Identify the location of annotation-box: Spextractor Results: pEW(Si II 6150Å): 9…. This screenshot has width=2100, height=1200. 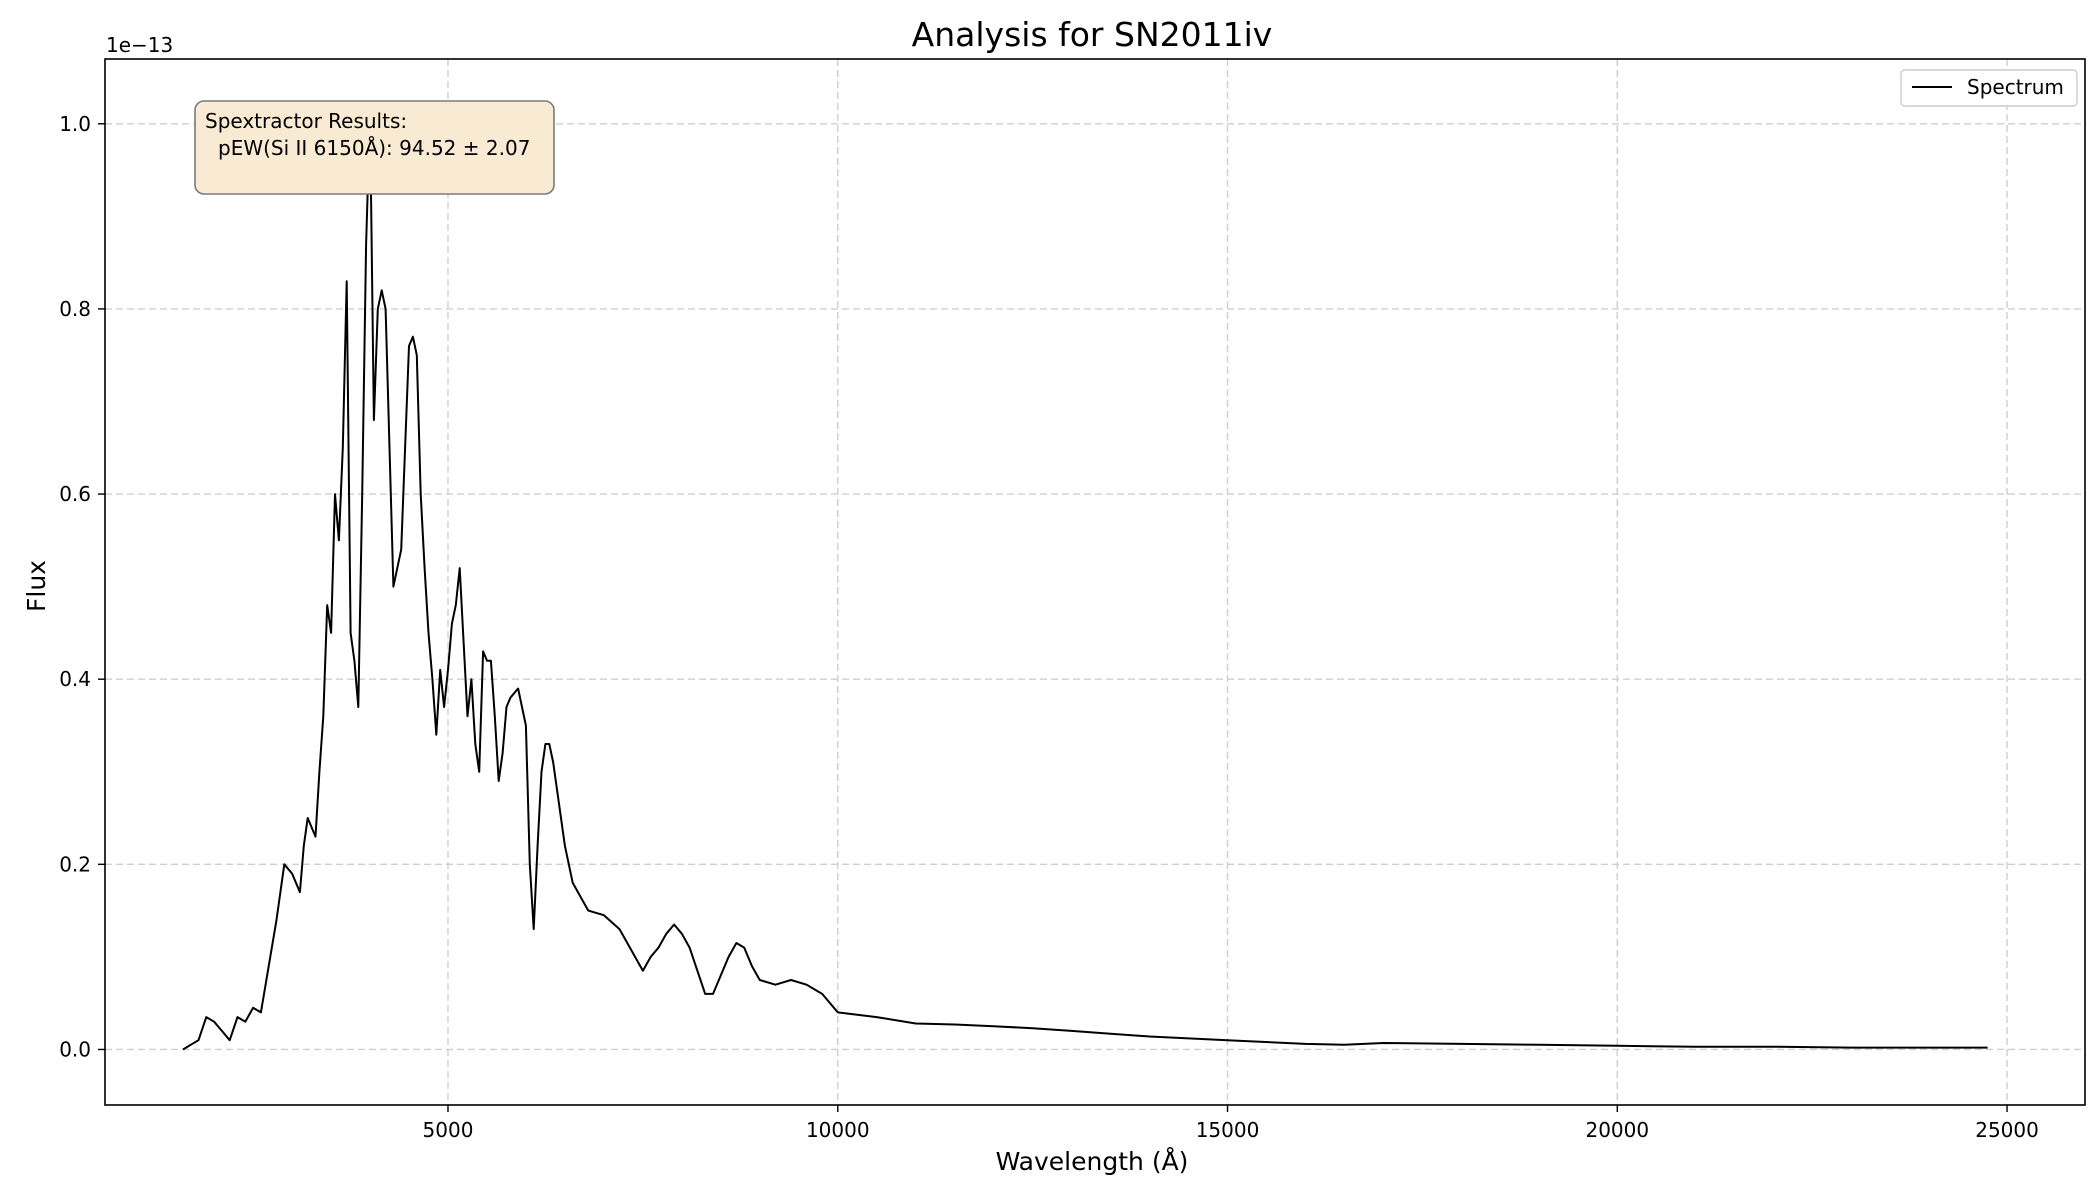
(374, 147).